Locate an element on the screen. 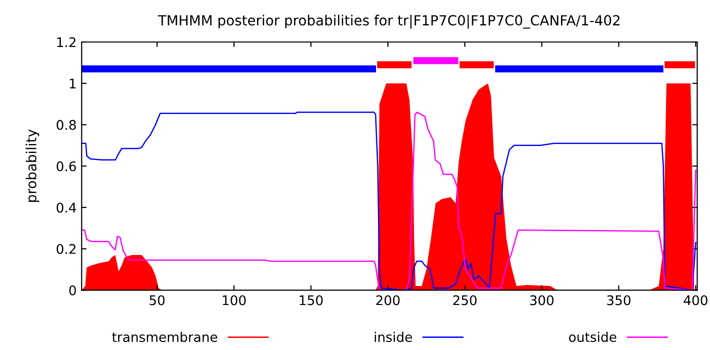 The height and width of the screenshot is (350, 710). y-tick-label: 1.2 is located at coordinates (66, 42).